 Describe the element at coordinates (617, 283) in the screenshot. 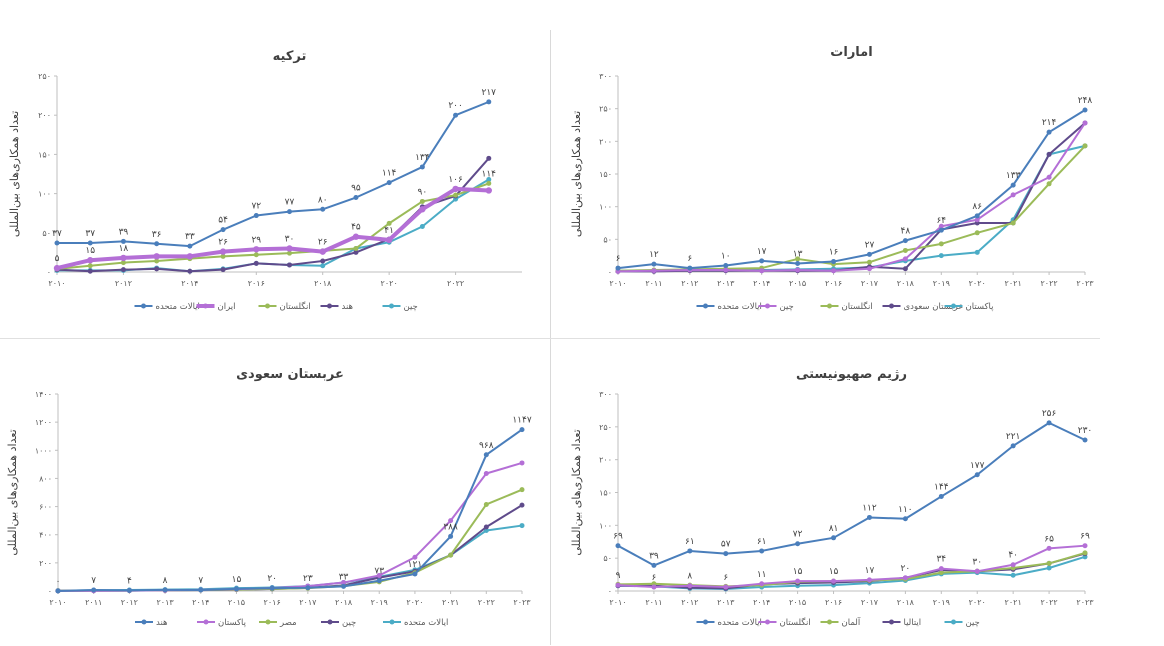

I see `x-tick-label: ۲۰۱۰` at that location.